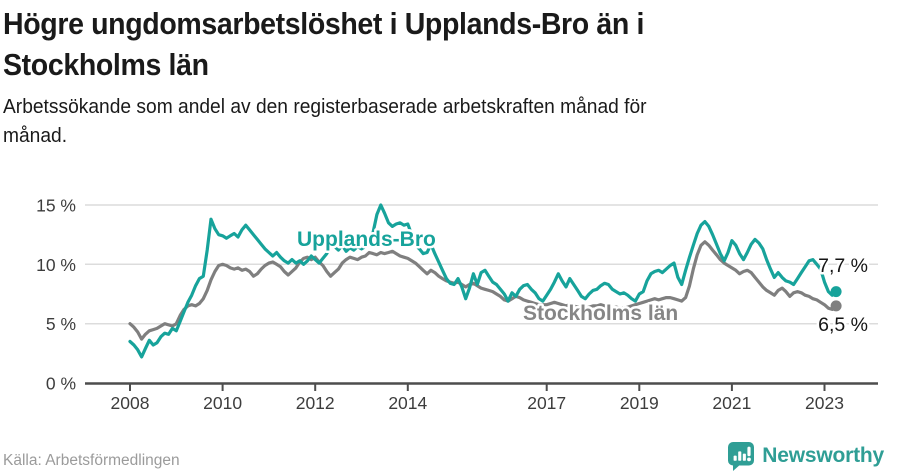 The image size is (900, 474). I want to click on newsworthy-logo: Newsworthy, so click(805, 456).